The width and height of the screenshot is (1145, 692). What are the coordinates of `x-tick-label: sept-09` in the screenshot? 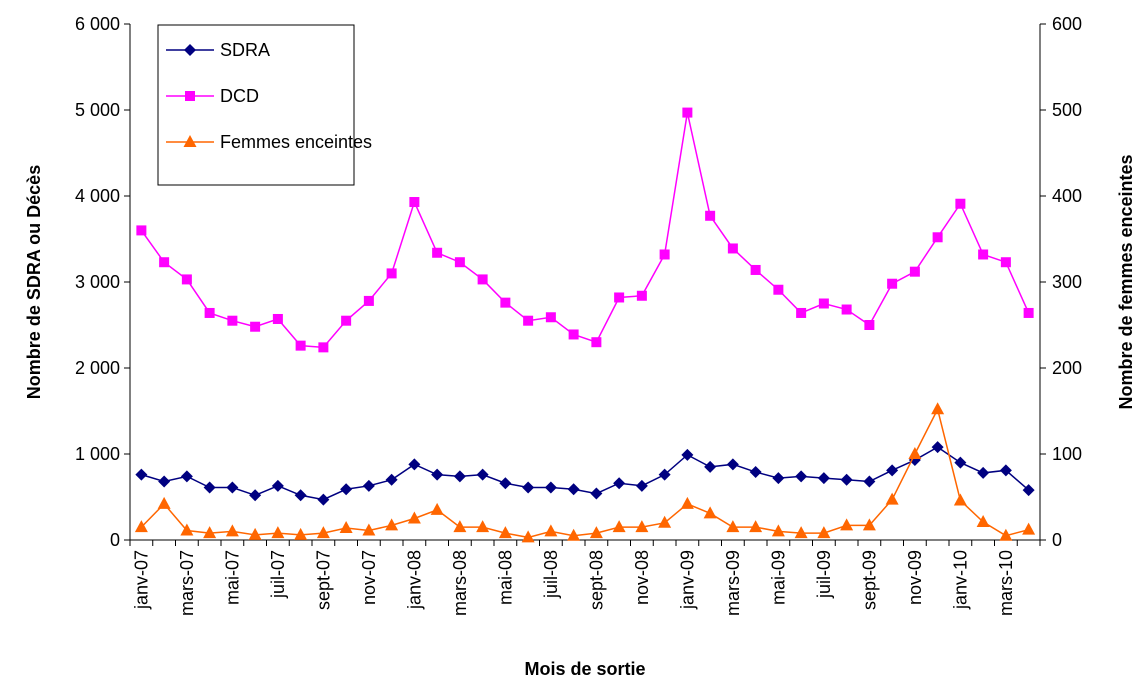 It's located at (869, 580).